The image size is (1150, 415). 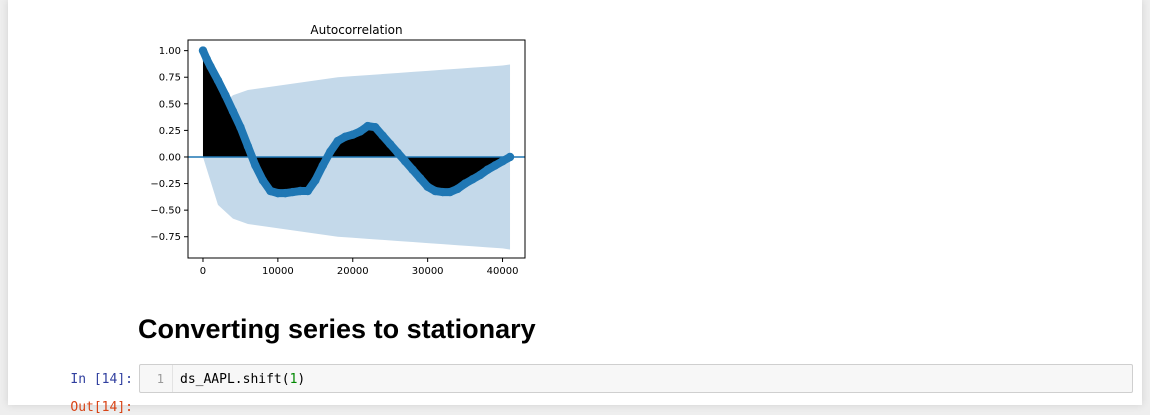 What do you see at coordinates (165, 211) in the screenshot?
I see `y-tick-label: −0.50` at bounding box center [165, 211].